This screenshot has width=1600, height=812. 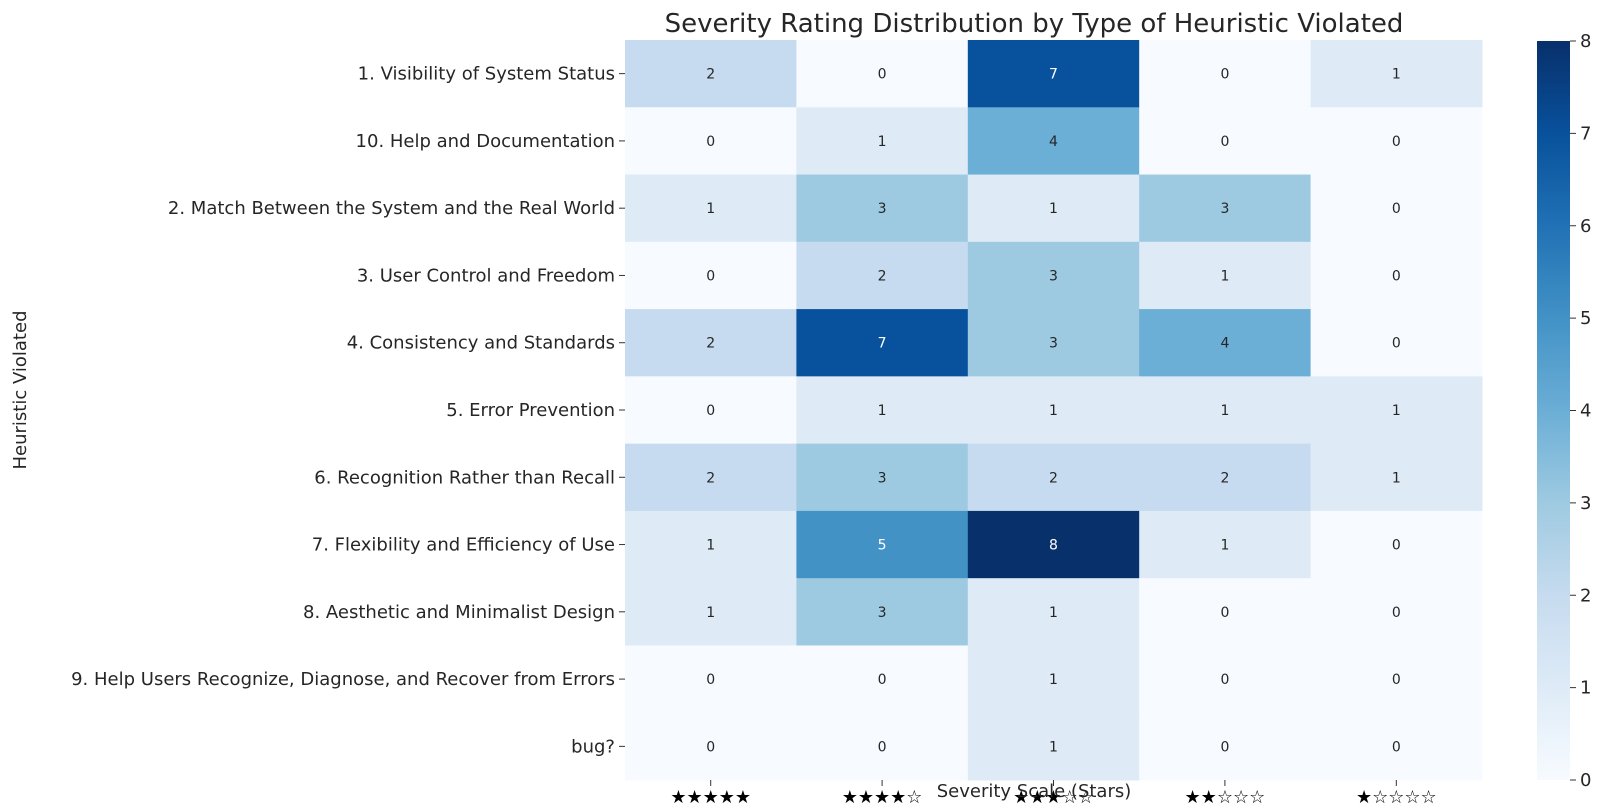 What do you see at coordinates (593, 746) in the screenshot?
I see `y-tick-label: bug?` at bounding box center [593, 746].